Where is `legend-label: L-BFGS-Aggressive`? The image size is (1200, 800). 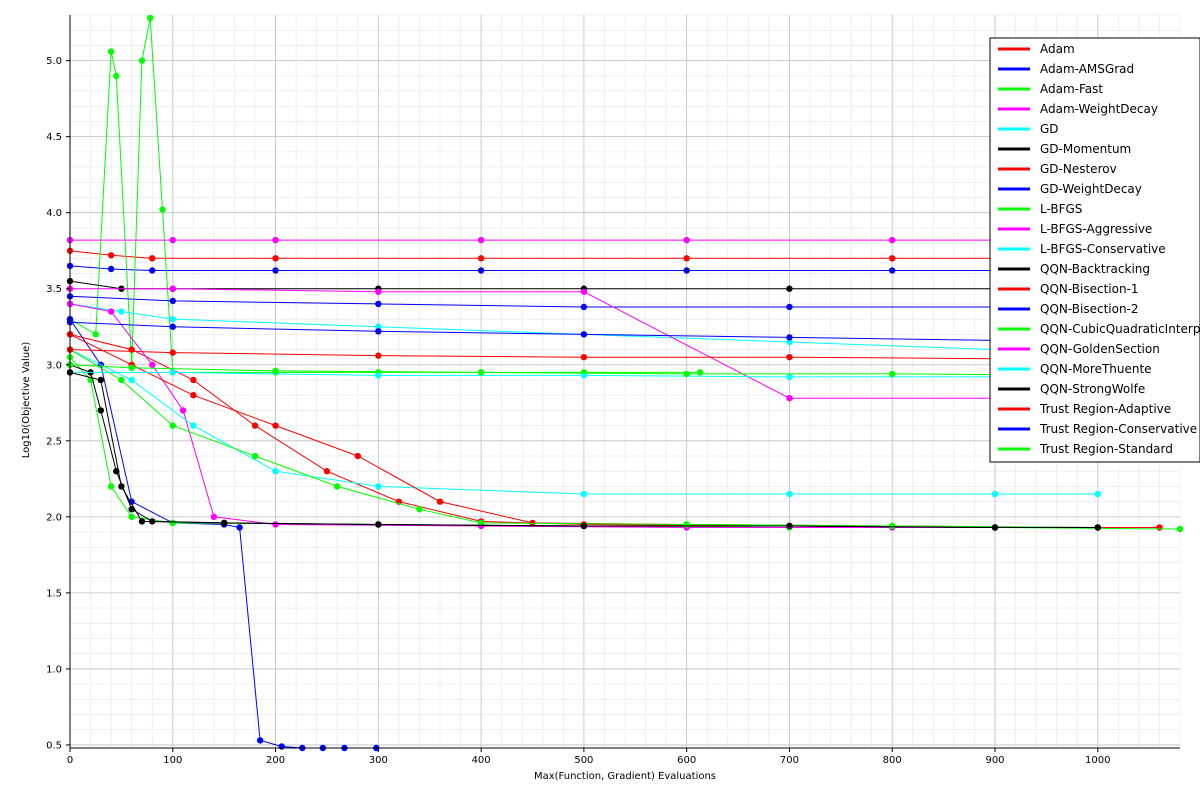
legend-label: L-BFGS-Aggressive is located at coordinates (1096, 229).